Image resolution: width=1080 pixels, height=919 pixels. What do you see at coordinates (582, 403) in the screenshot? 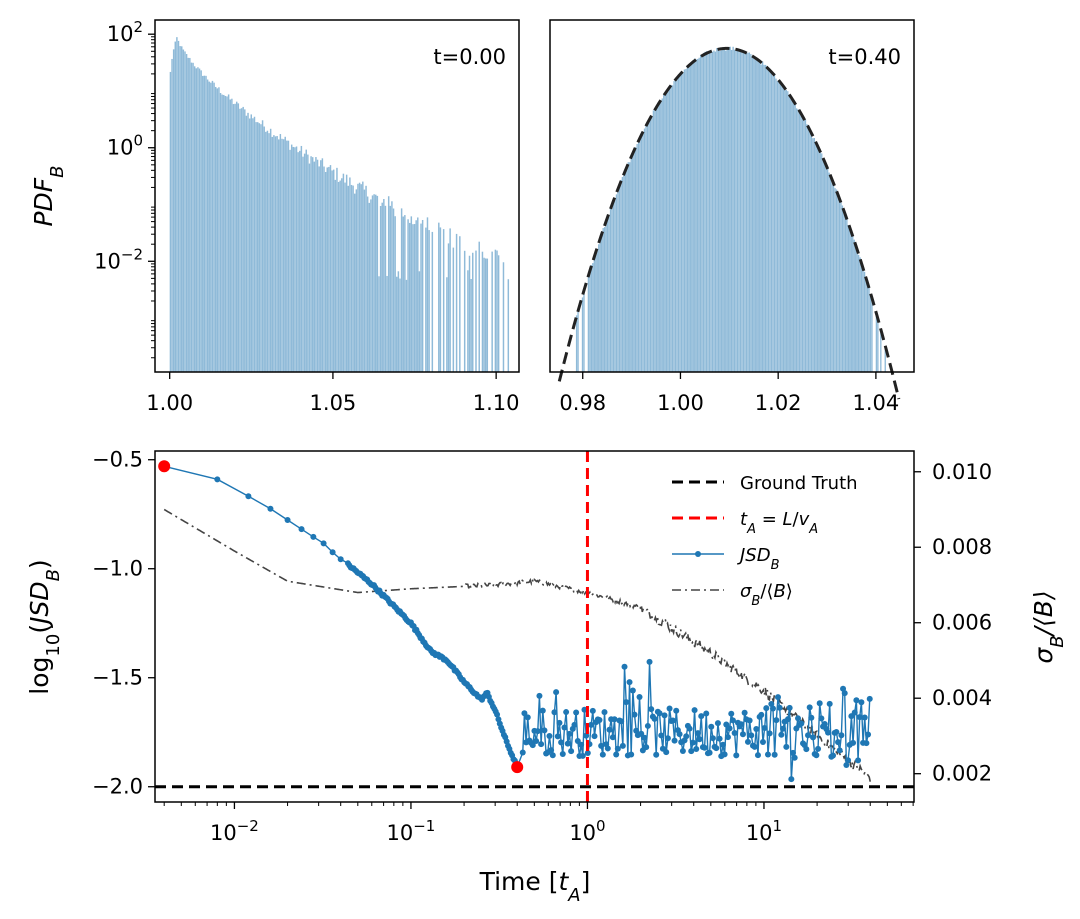
I see `x-tick-label: 0.98` at bounding box center [582, 403].